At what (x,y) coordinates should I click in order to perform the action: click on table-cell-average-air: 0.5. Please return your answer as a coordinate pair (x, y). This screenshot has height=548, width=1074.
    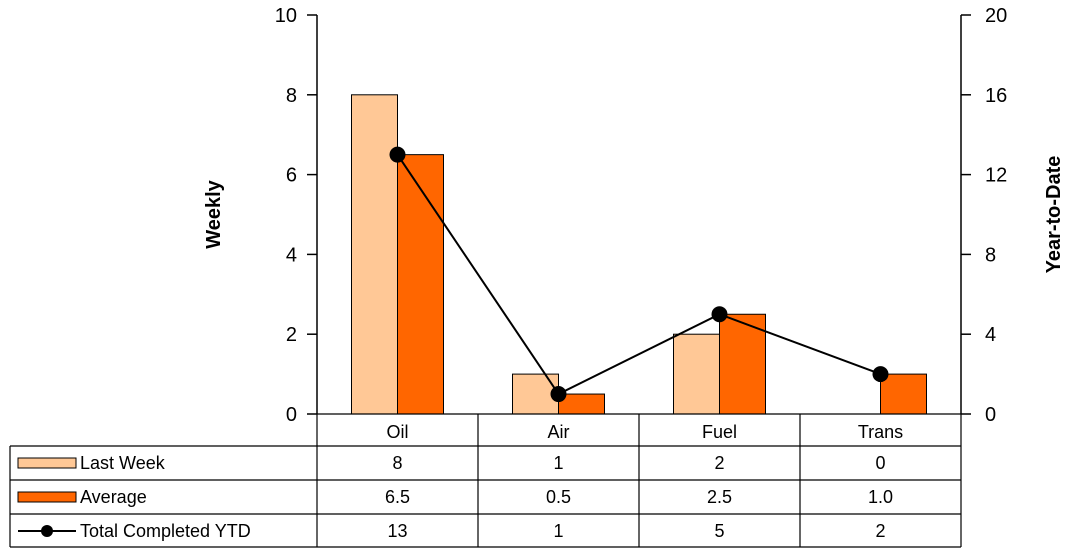
    Looking at the image, I should click on (558, 497).